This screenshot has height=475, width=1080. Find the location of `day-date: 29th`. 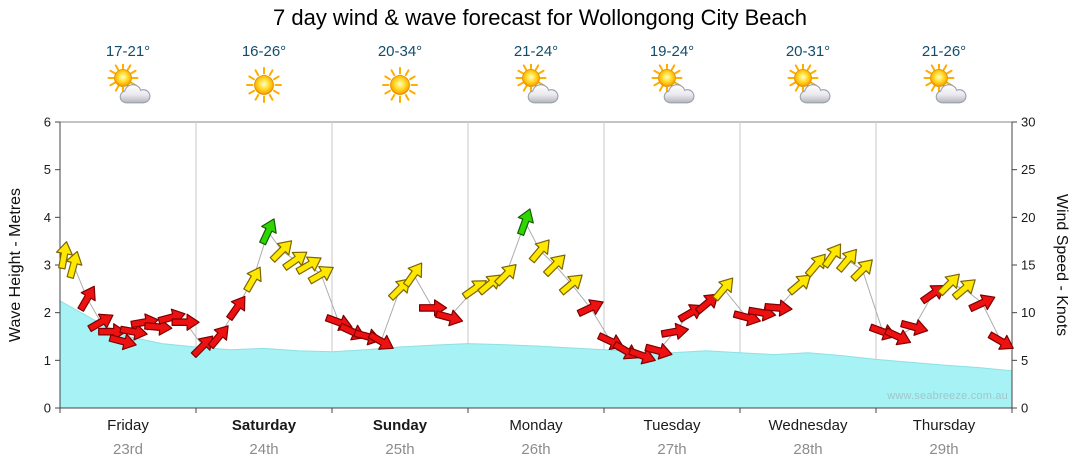

day-date: 29th is located at coordinates (944, 449).